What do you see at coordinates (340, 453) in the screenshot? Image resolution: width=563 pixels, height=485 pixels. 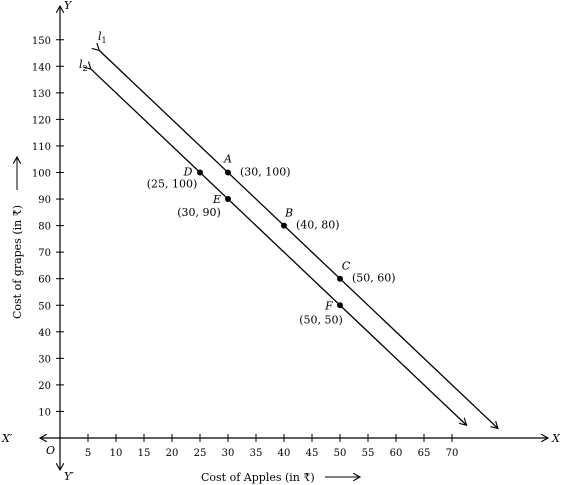 I see `x-tick-label: 50` at bounding box center [340, 453].